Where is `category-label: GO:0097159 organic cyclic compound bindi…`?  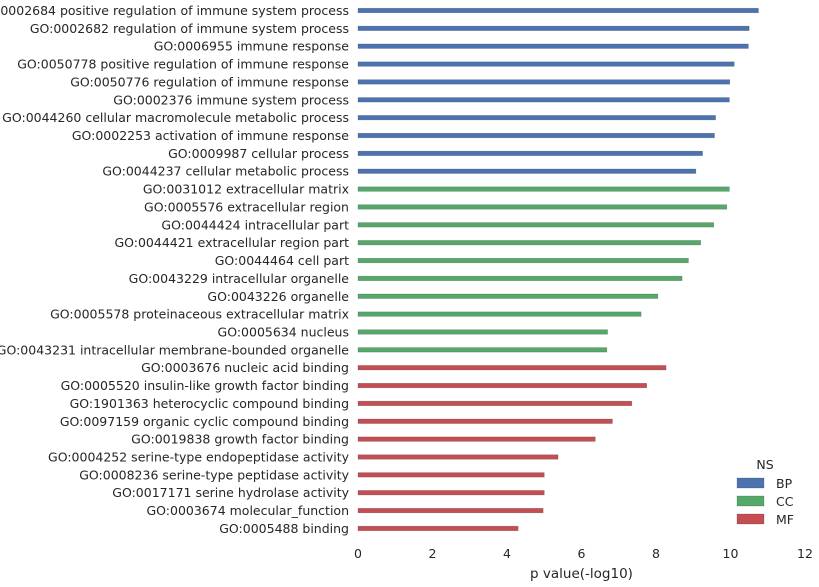
category-label: GO:0097159 organic cyclic compound bindi… is located at coordinates (204, 421).